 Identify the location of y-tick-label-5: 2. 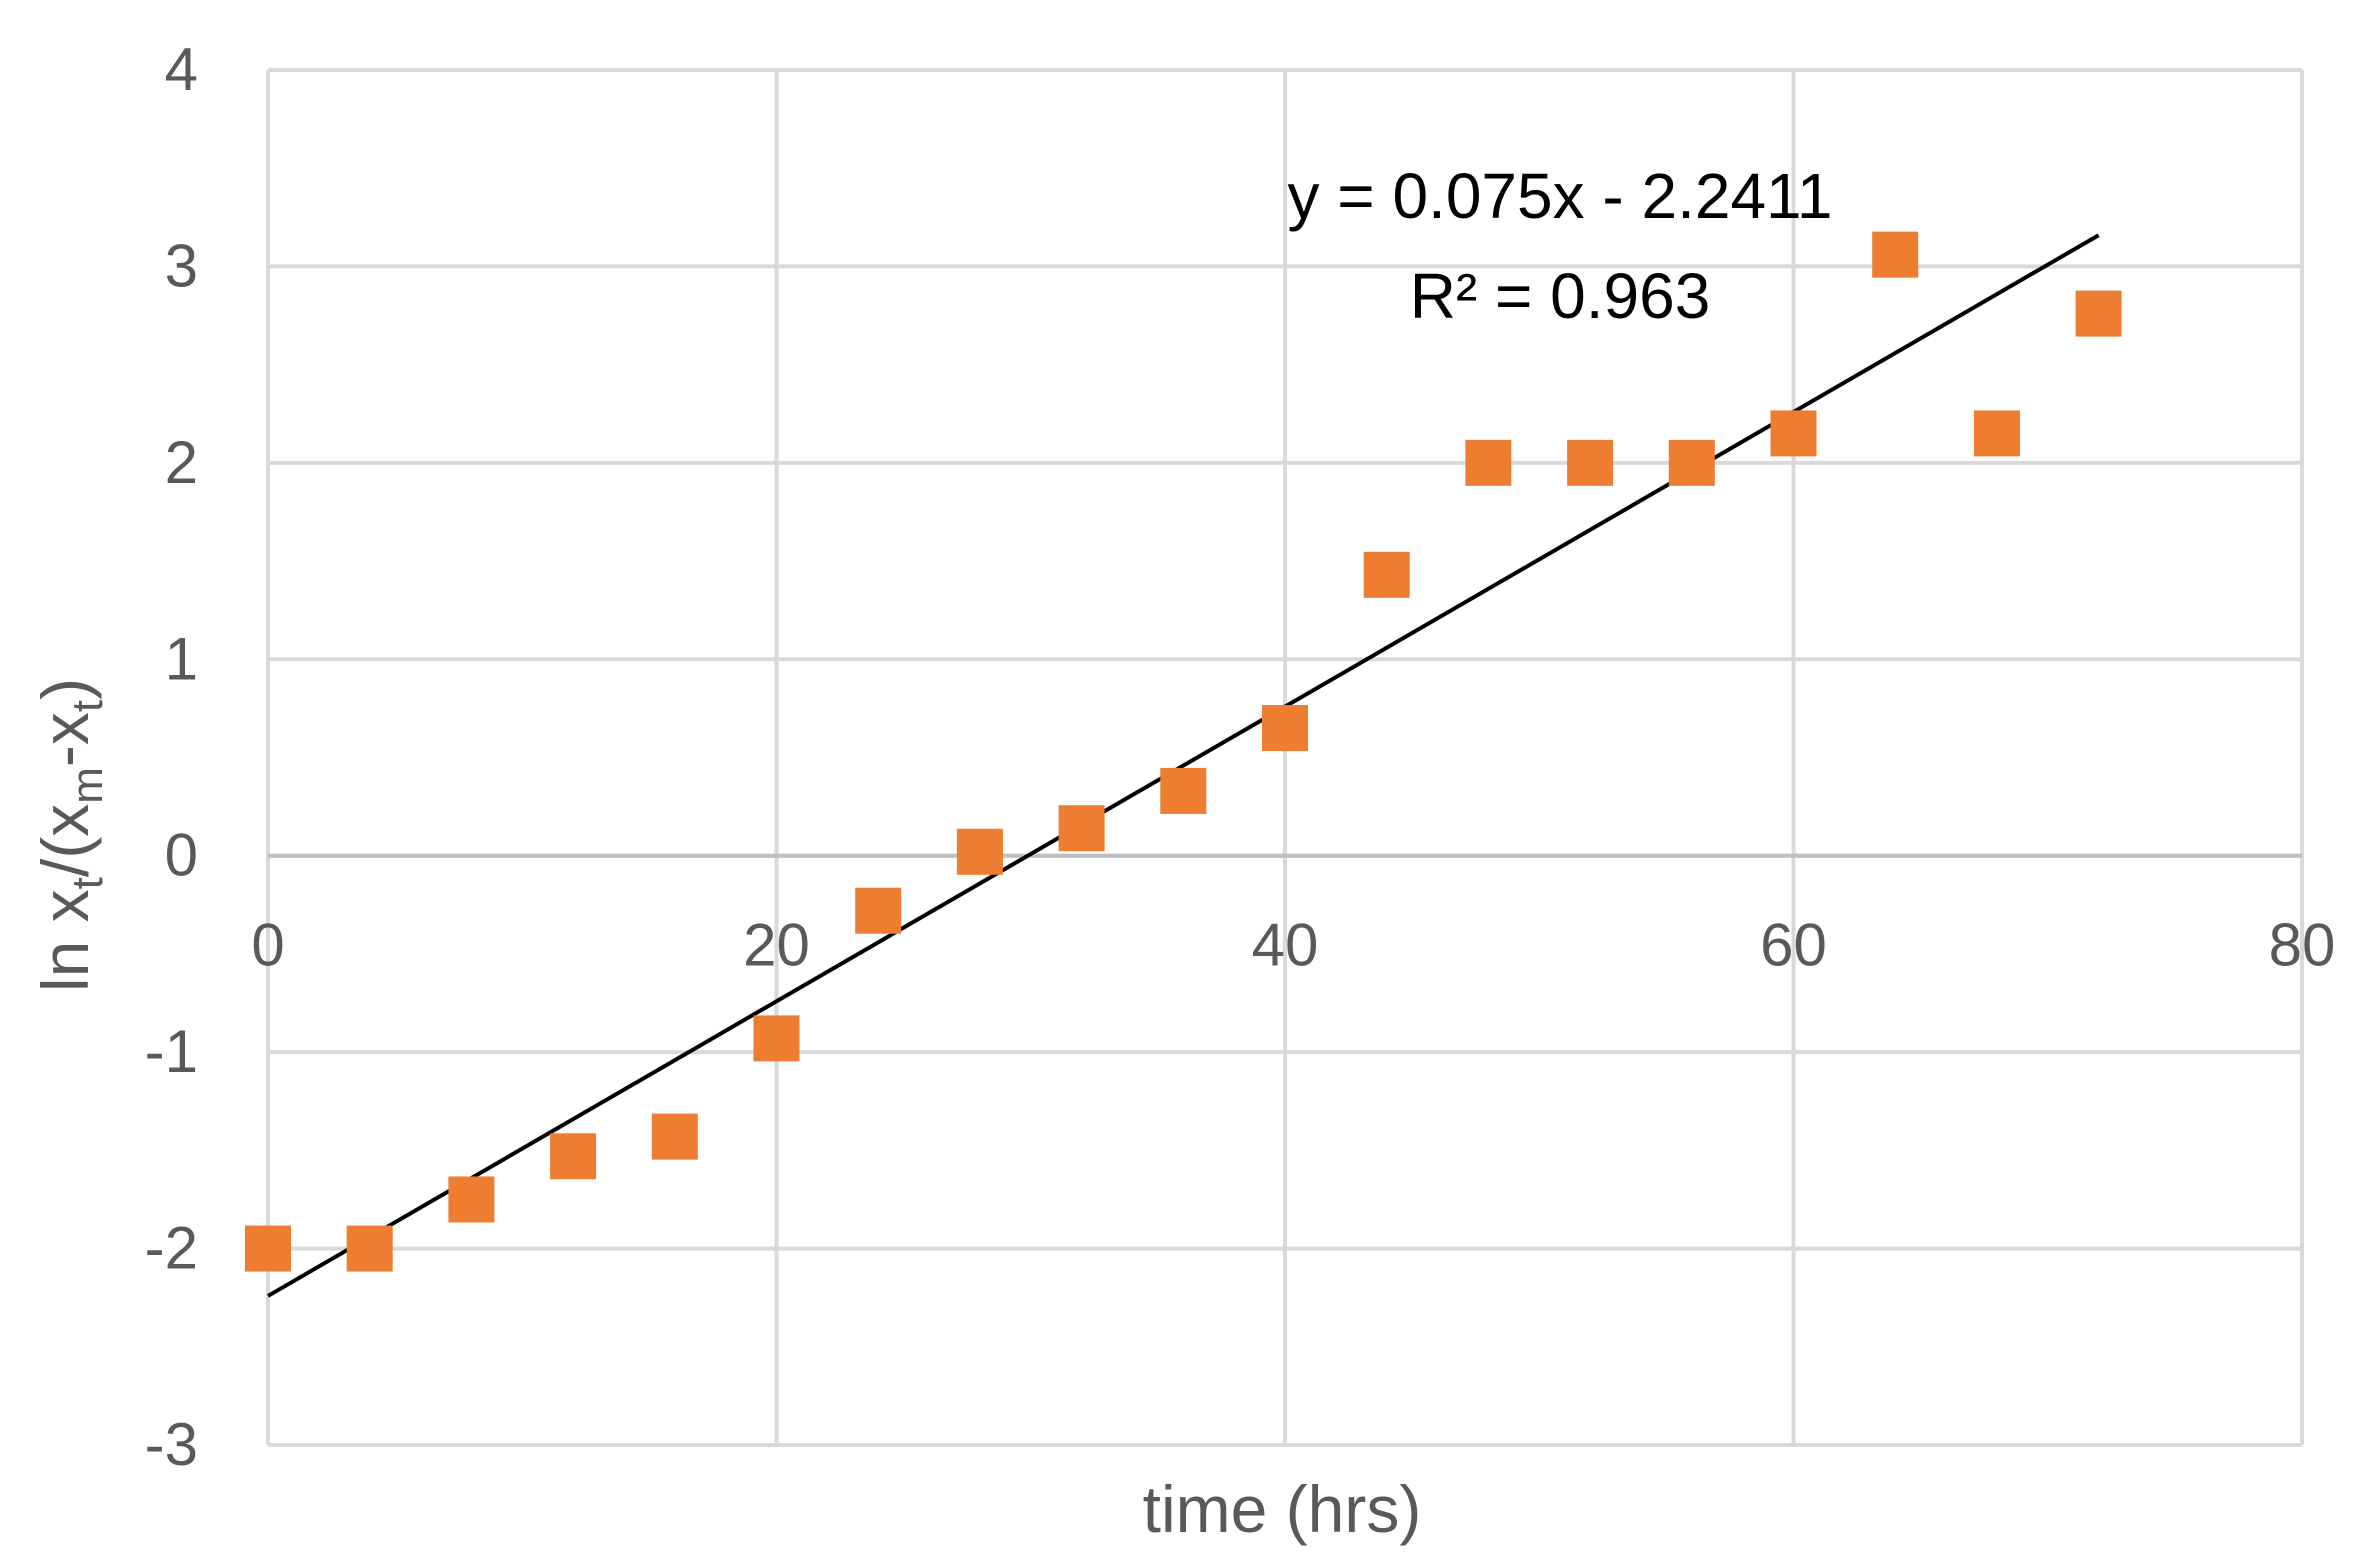
(181, 462).